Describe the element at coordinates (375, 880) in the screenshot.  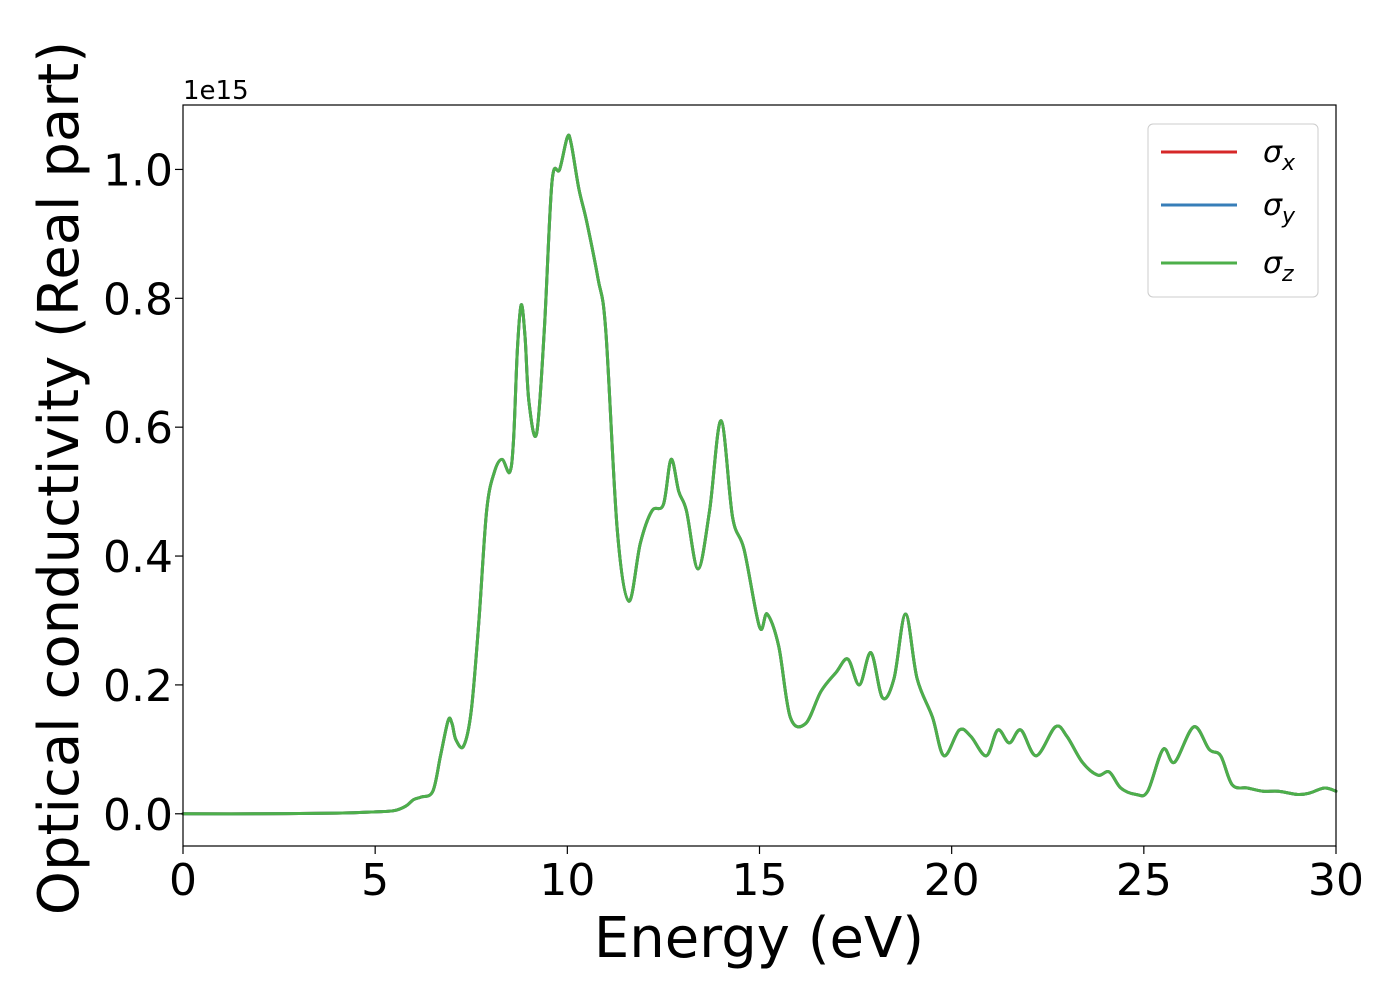
I see `x-tick-label: 5` at that location.